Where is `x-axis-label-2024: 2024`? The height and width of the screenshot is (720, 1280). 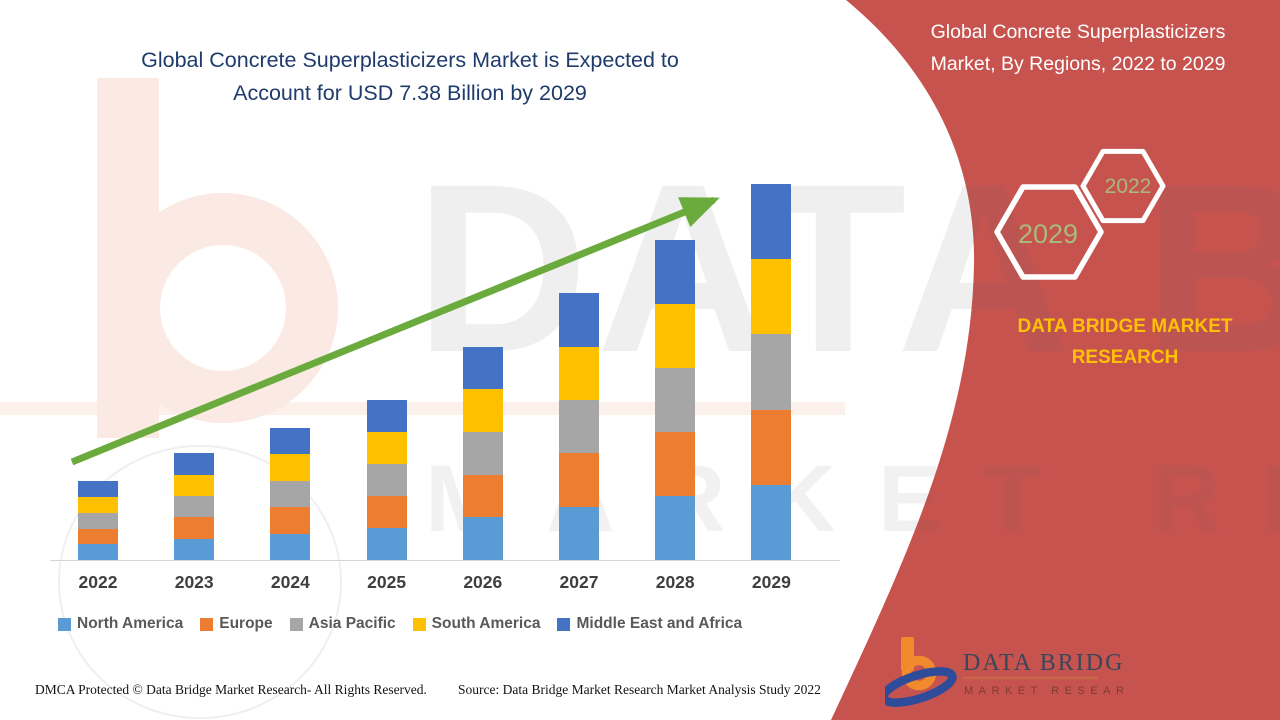 x-axis-label-2024: 2024 is located at coordinates (290, 582).